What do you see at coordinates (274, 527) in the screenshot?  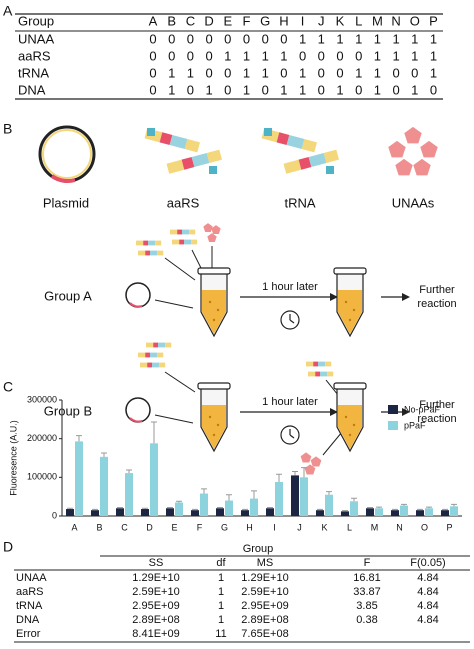 I see `x-tick-label: I` at bounding box center [274, 527].